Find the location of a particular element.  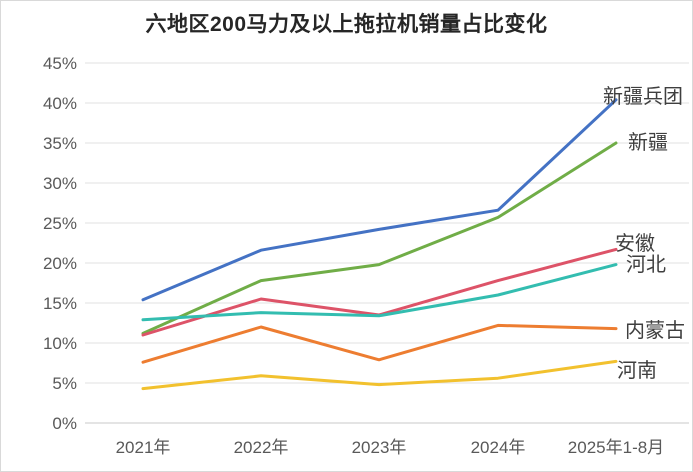

series-label-河北: 河北 is located at coordinates (646, 264).